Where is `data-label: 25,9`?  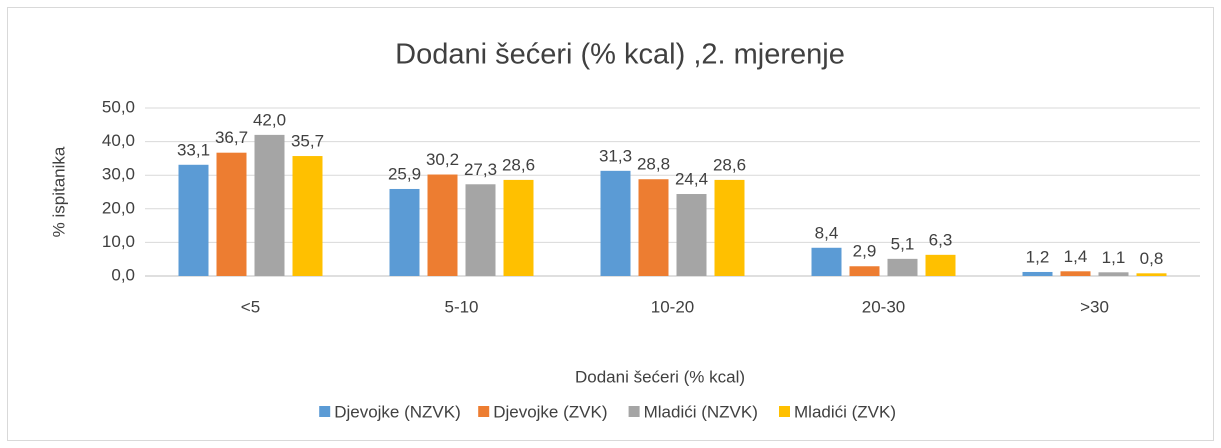 data-label: 25,9 is located at coordinates (404, 173).